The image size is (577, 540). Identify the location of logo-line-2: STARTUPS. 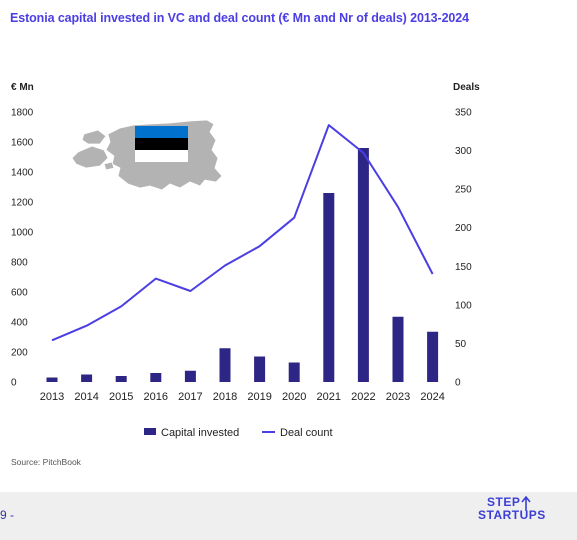
(512, 515).